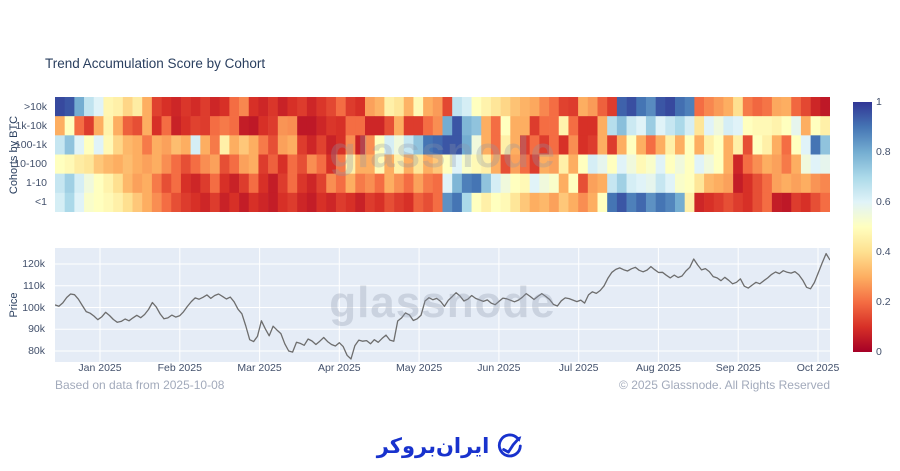 The width and height of the screenshot is (900, 471). Describe the element at coordinates (31, 125) in the screenshot. I see `heatmap-row-label: 1k-10k` at that location.